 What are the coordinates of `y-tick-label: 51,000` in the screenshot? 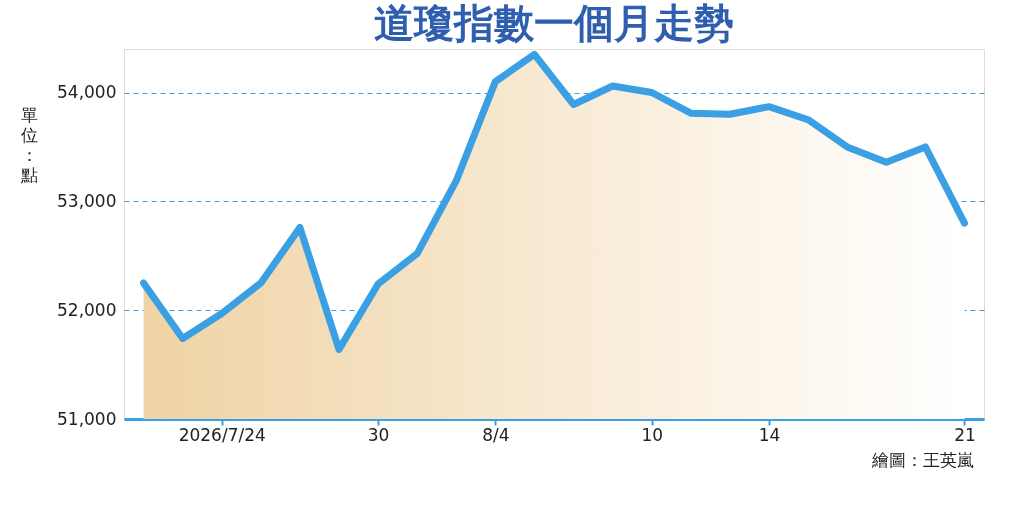 It's located at (87, 418).